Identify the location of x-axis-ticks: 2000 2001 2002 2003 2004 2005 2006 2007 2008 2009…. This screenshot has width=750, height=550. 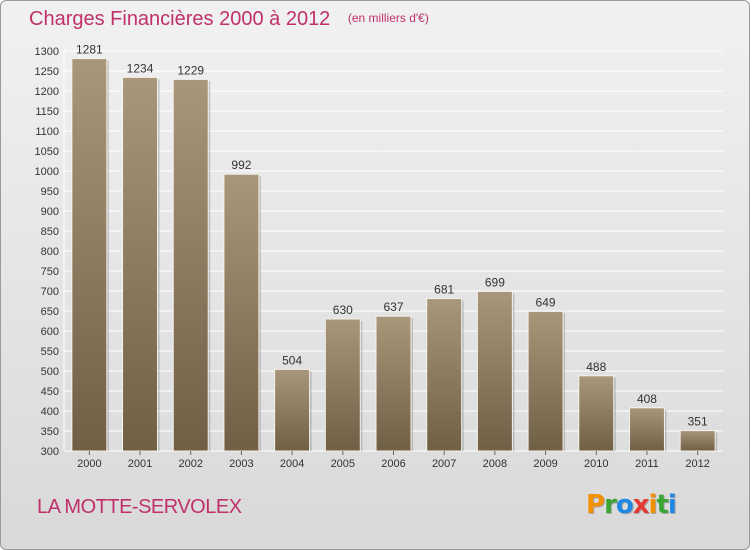
(393, 460).